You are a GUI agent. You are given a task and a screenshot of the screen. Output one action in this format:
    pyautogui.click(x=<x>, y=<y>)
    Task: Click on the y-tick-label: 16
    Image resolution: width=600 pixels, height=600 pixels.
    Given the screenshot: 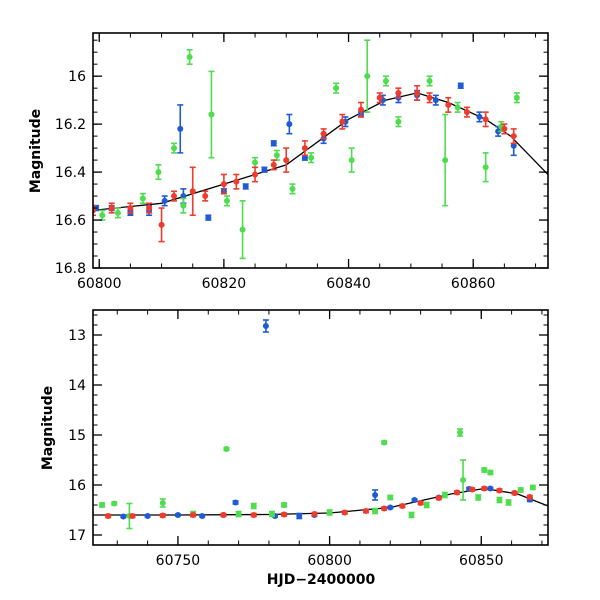 What is the action you would take?
    pyautogui.click(x=77, y=77)
    